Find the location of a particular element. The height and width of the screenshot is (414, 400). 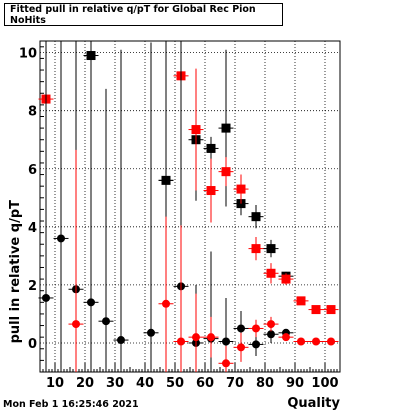

x-tick-label: 70 is located at coordinates (235, 383).